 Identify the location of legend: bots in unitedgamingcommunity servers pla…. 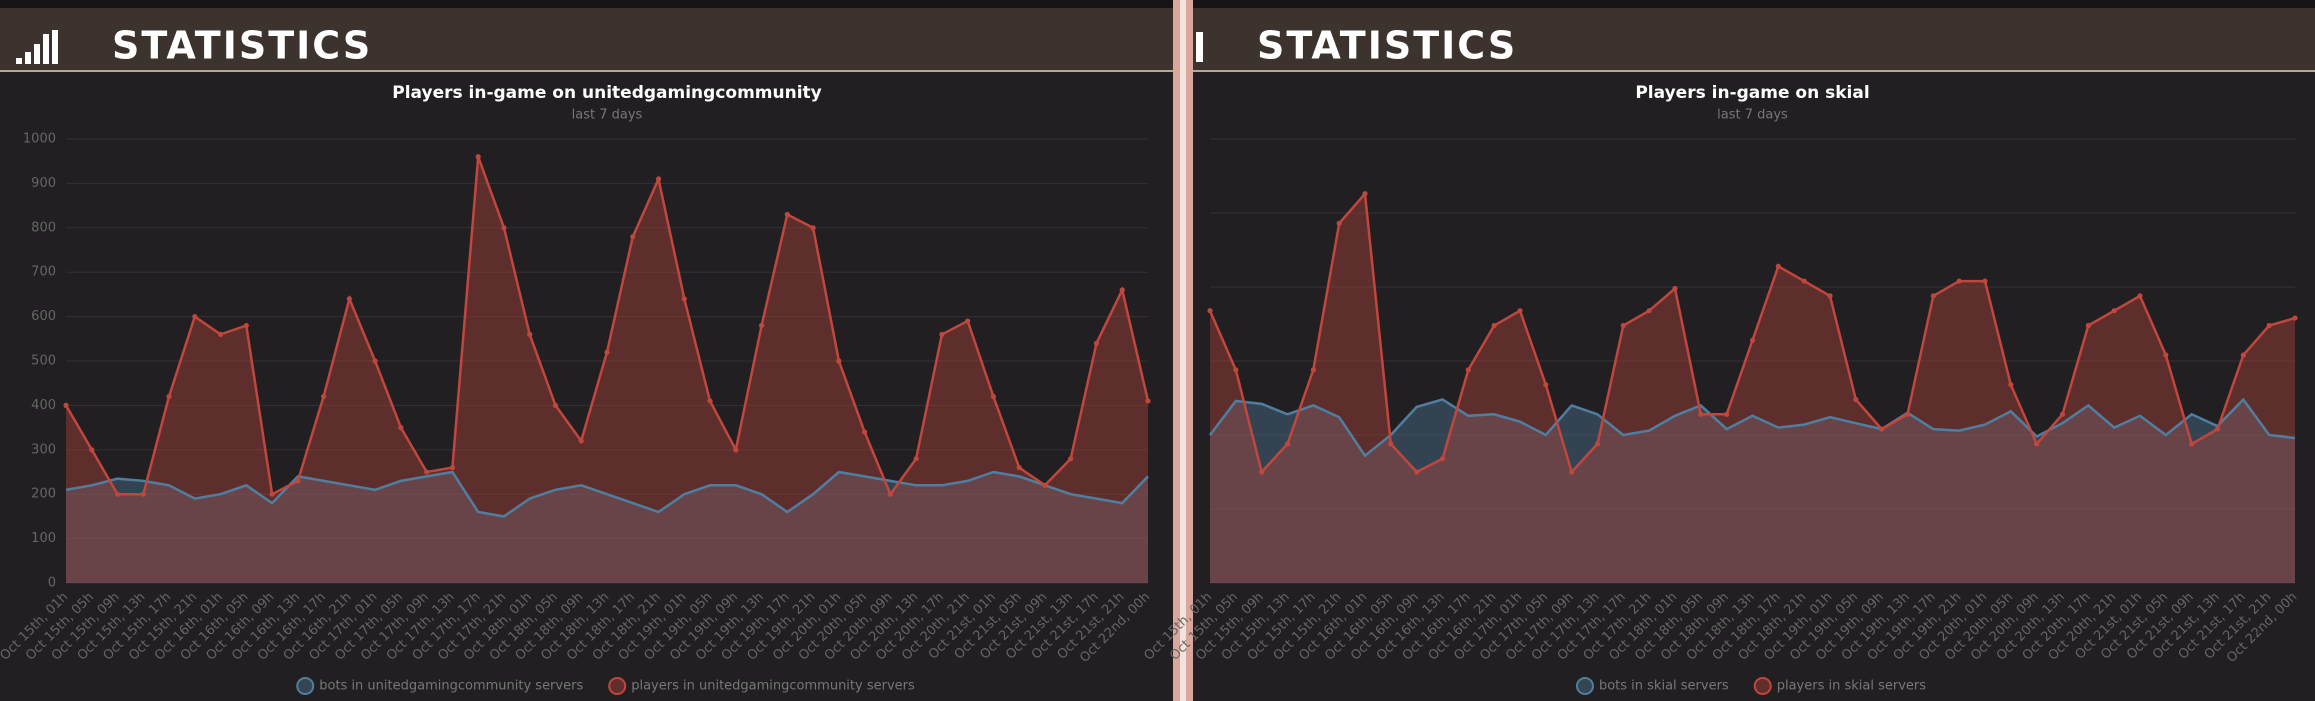
(605, 686).